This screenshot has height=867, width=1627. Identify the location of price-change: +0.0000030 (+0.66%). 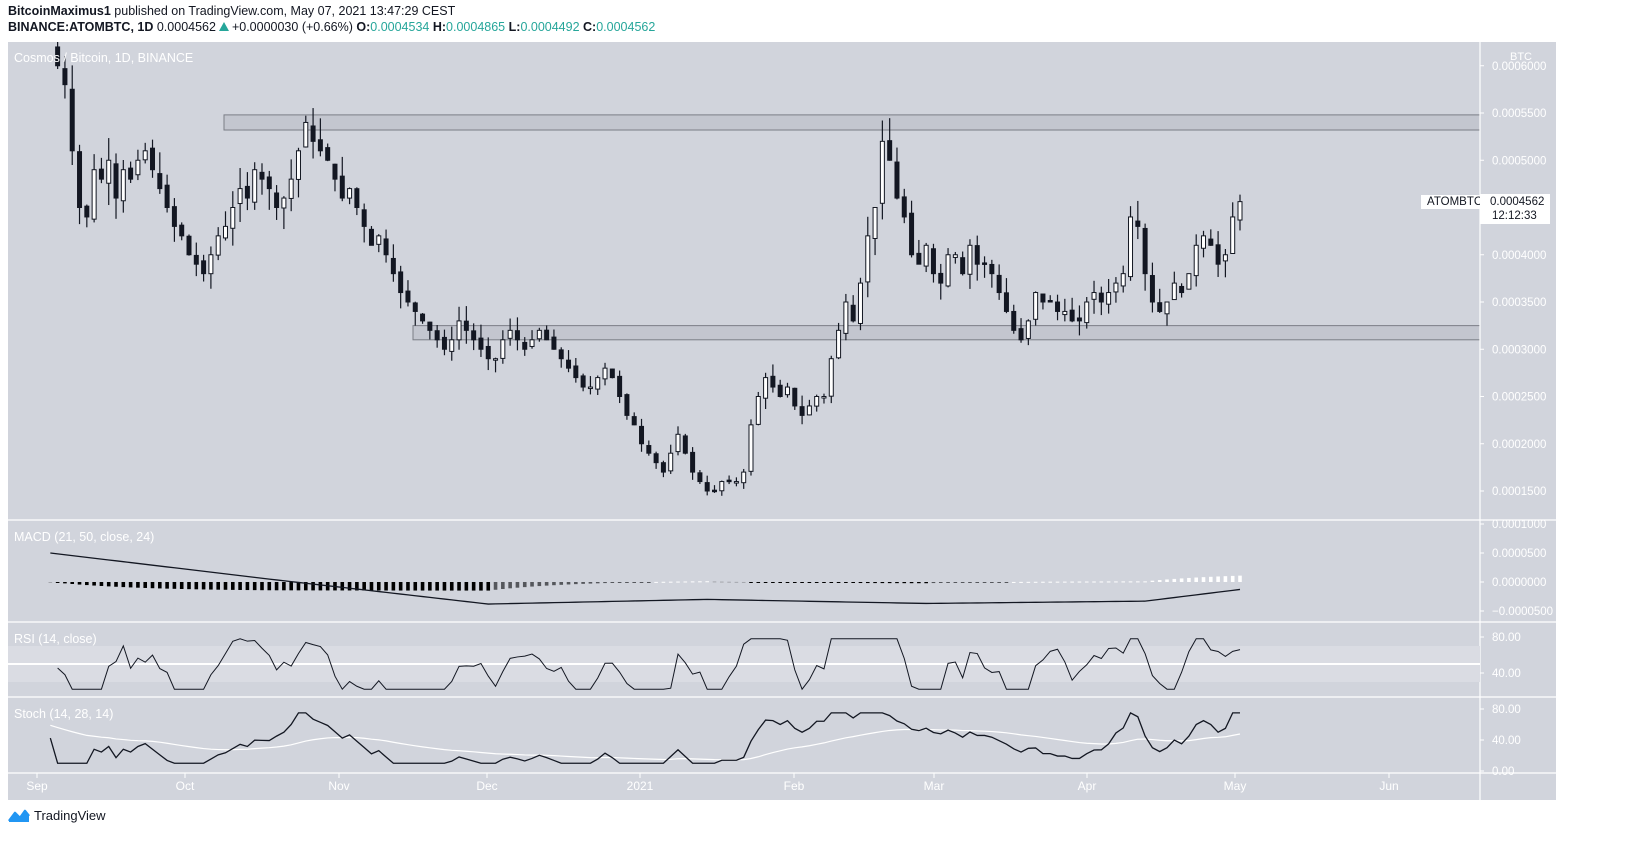
(292, 27).